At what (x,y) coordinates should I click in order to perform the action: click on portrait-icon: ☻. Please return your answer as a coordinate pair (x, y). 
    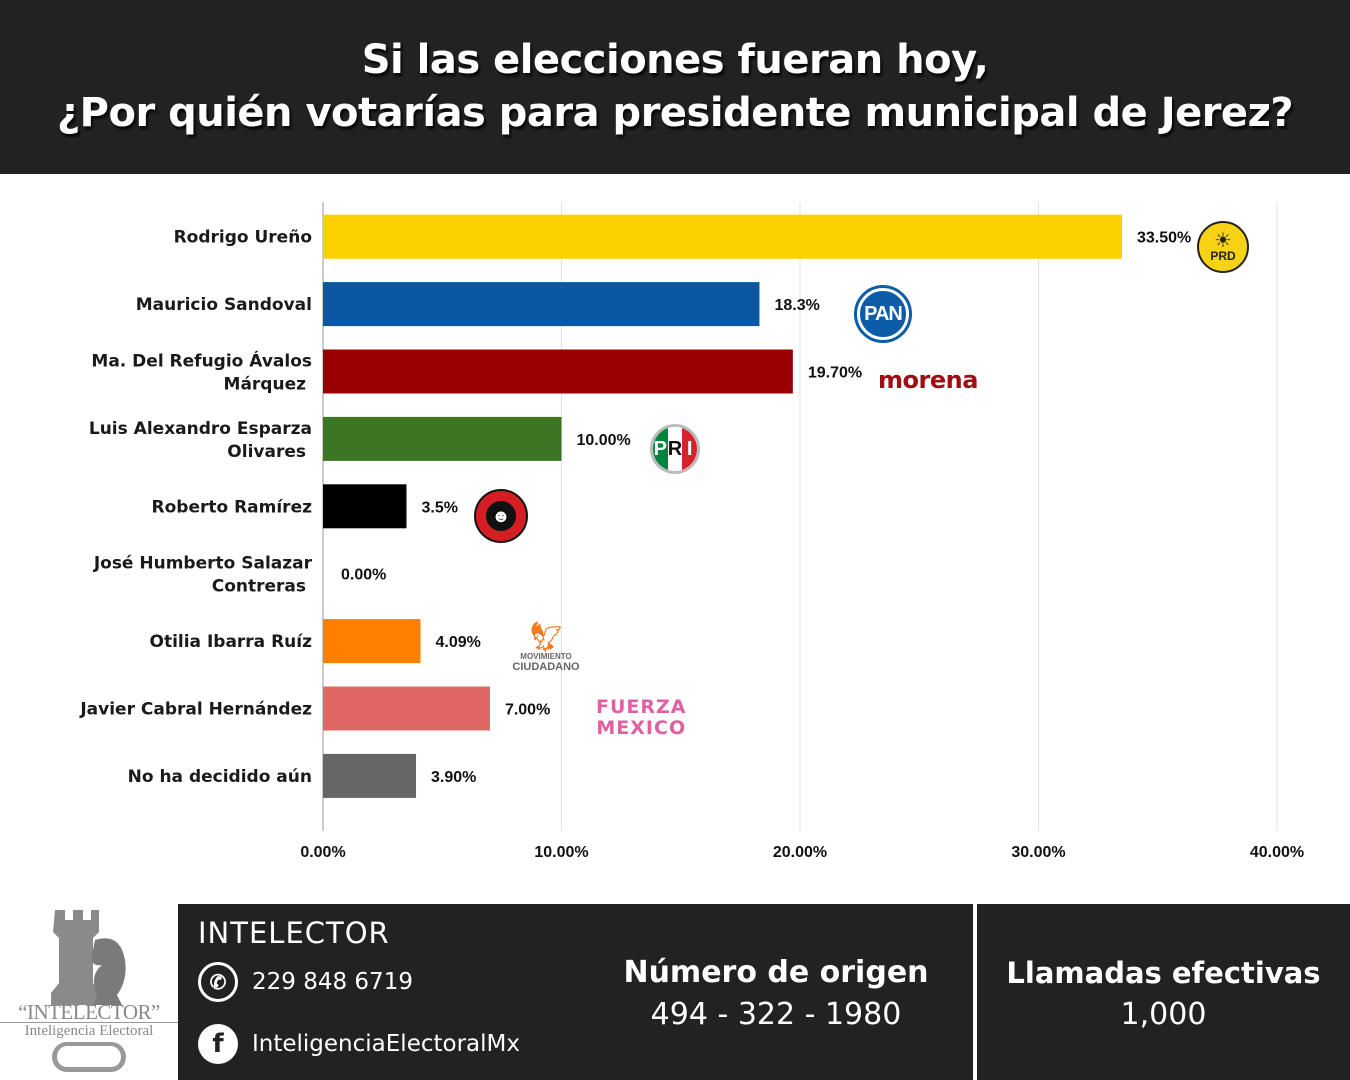
    Looking at the image, I should click on (501, 516).